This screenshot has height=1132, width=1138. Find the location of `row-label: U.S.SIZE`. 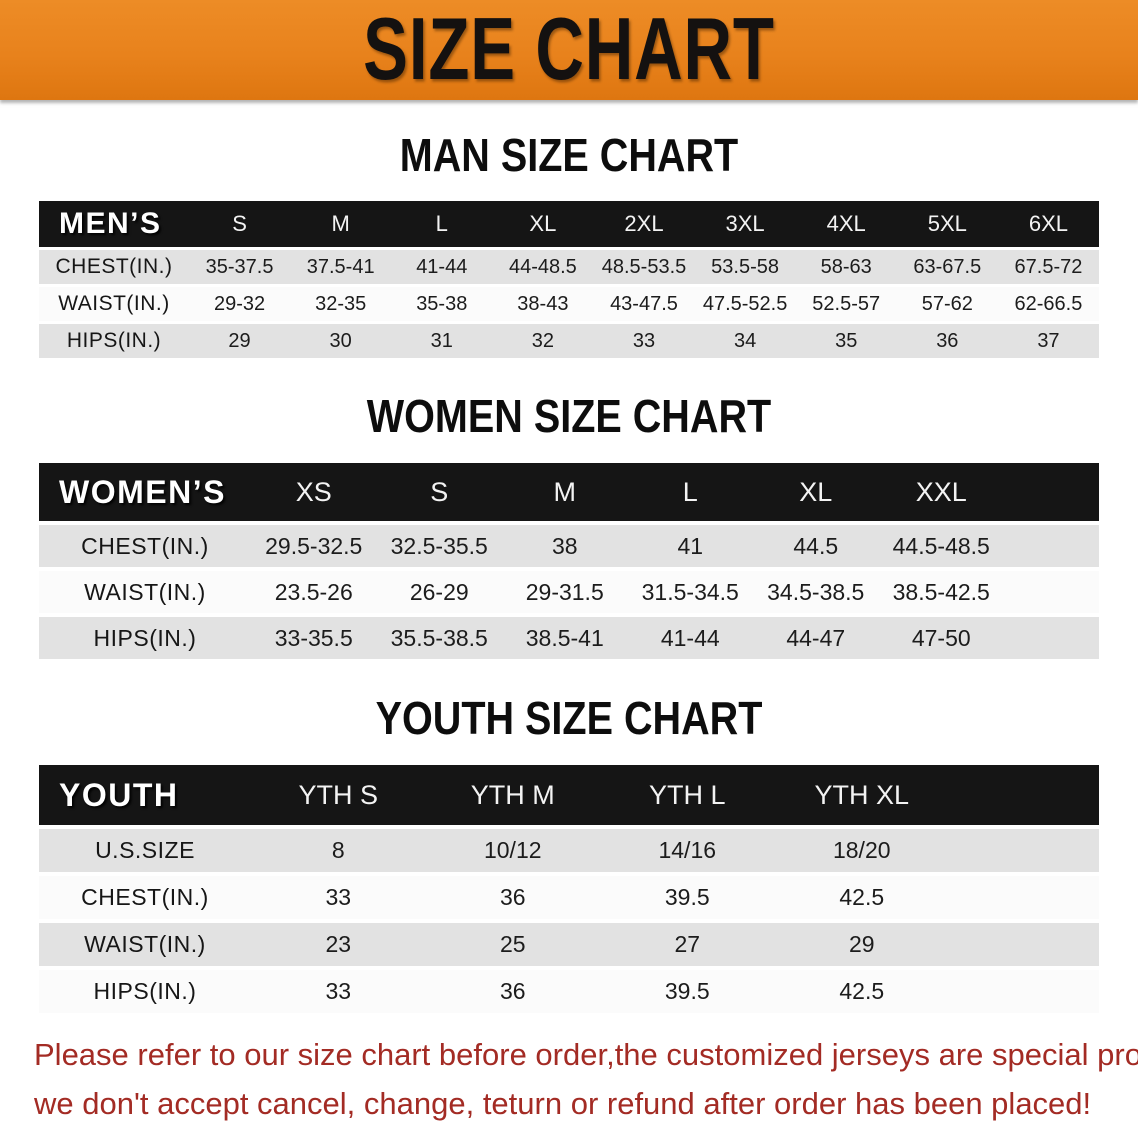

row-label: U.S.SIZE is located at coordinates (145, 850).